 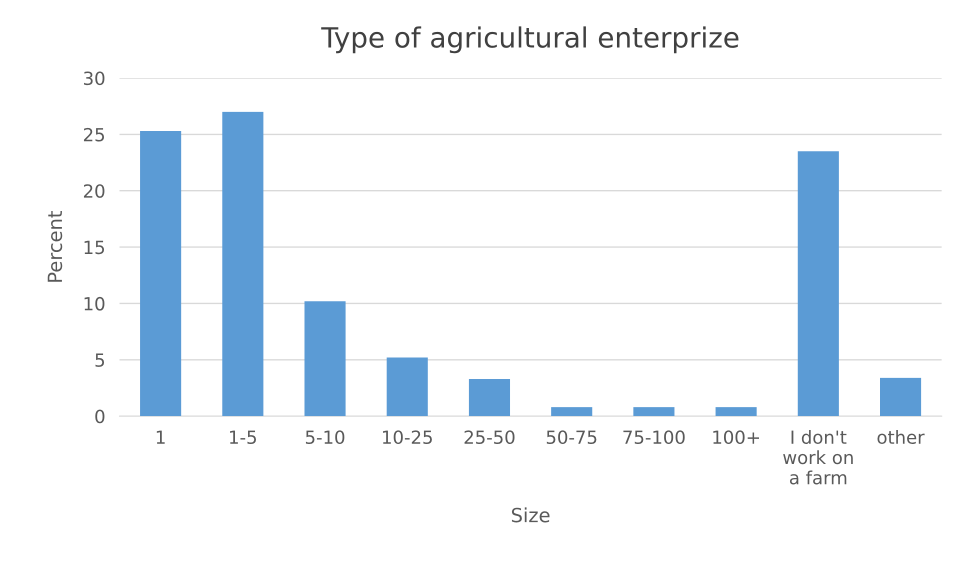 What do you see at coordinates (529, 40) in the screenshot?
I see `chart-title: Type of agricultural enterprize` at bounding box center [529, 40].